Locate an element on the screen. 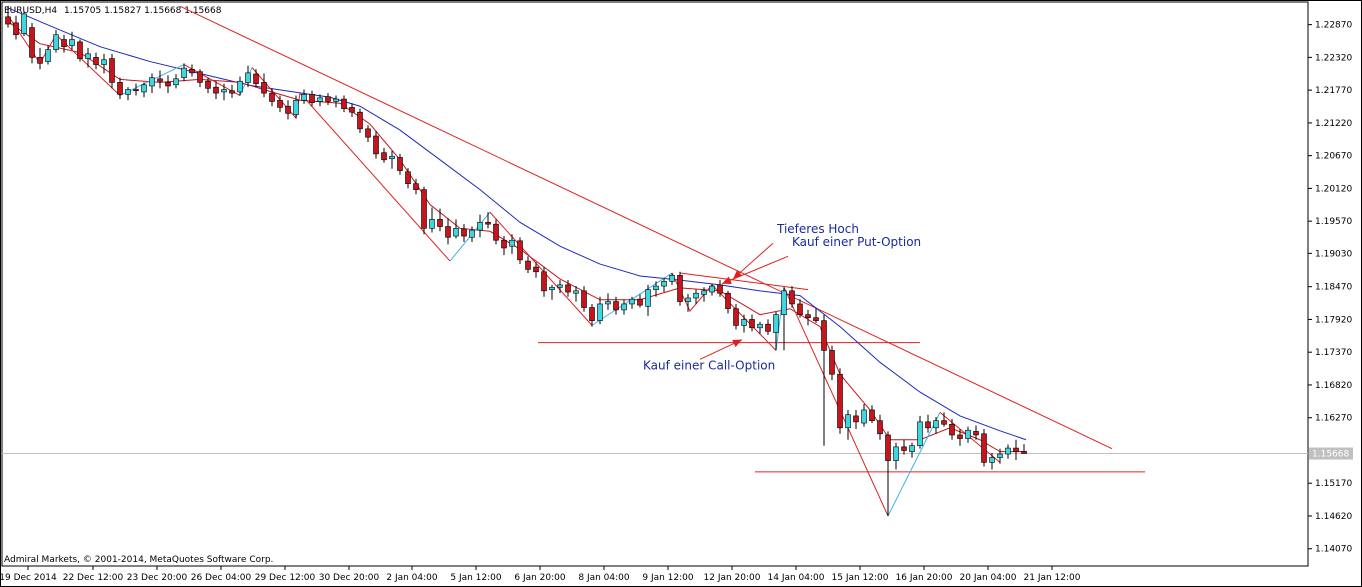 The height and width of the screenshot is (587, 1362). time-tick-label: 9 Jan 12:00 is located at coordinates (668, 578).